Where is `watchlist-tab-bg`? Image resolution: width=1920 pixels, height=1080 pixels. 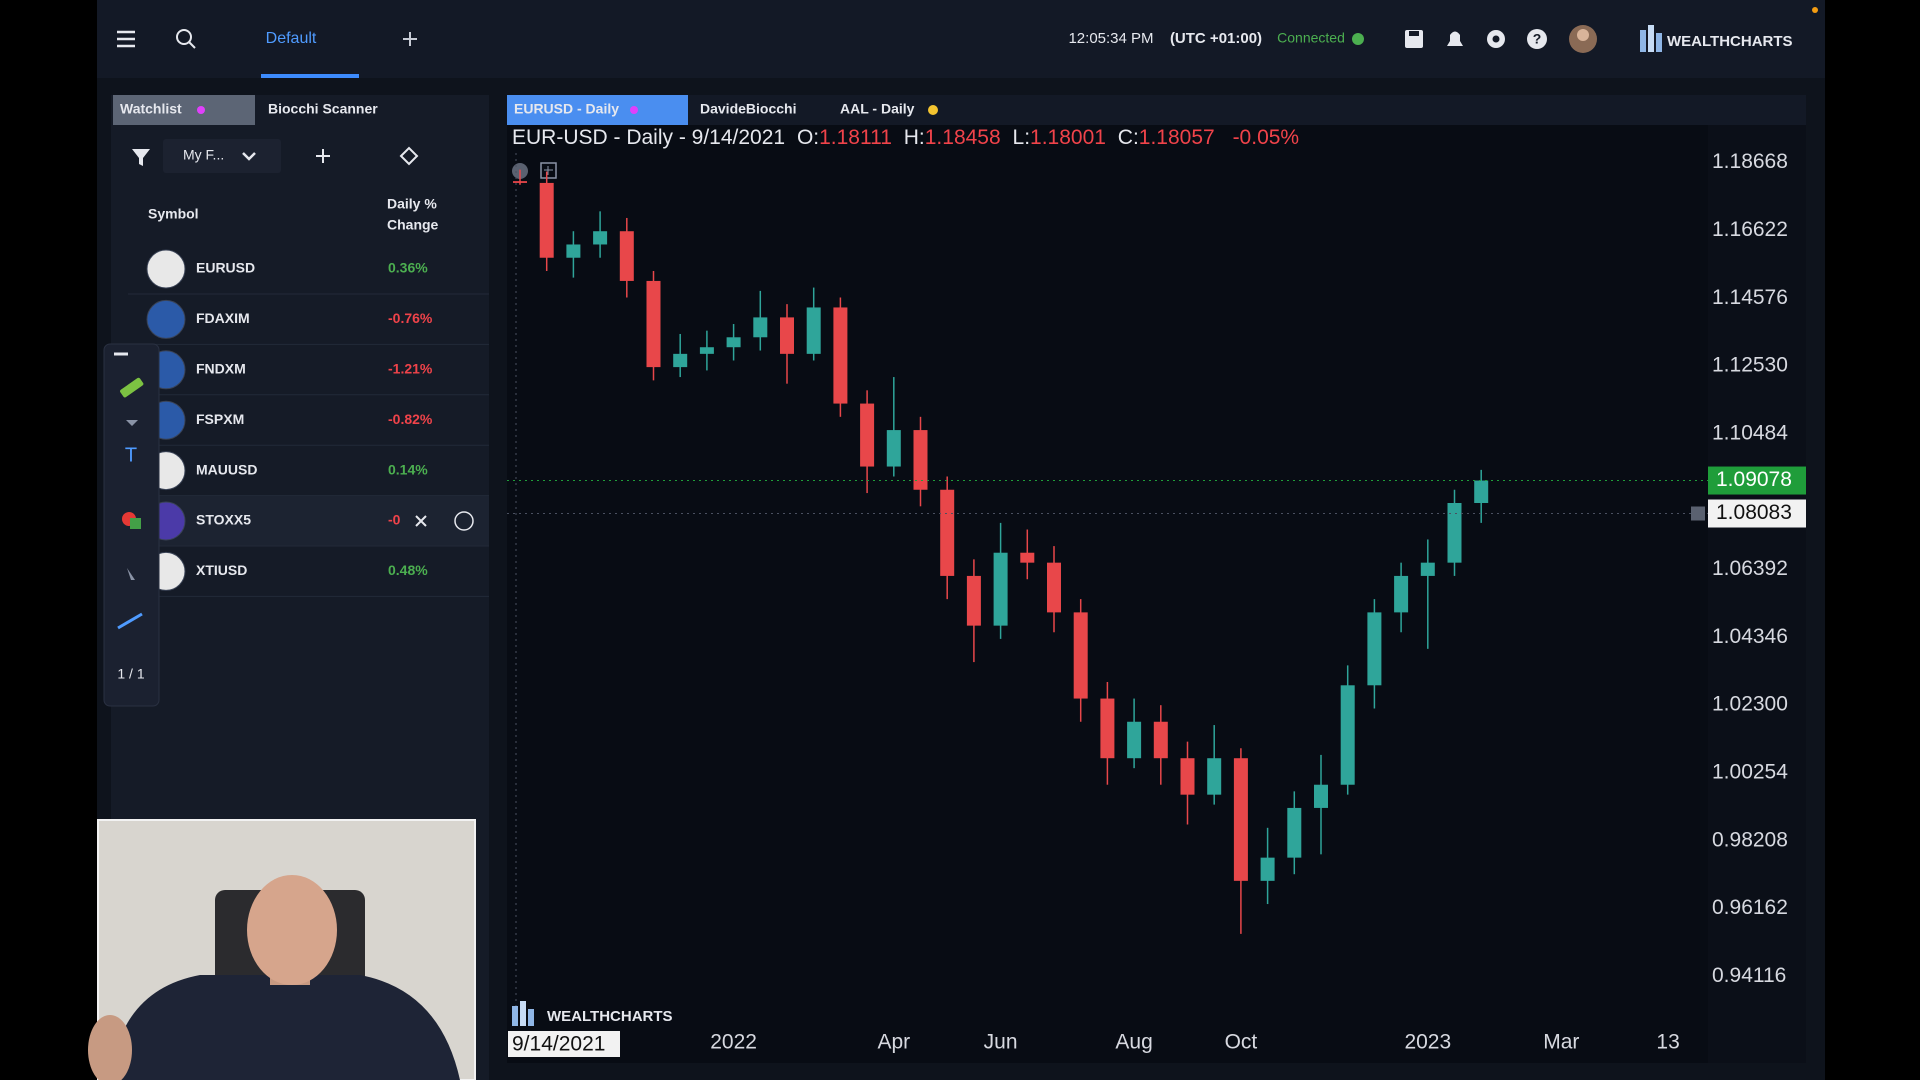
watchlist-tab-bg is located at coordinates (184, 110).